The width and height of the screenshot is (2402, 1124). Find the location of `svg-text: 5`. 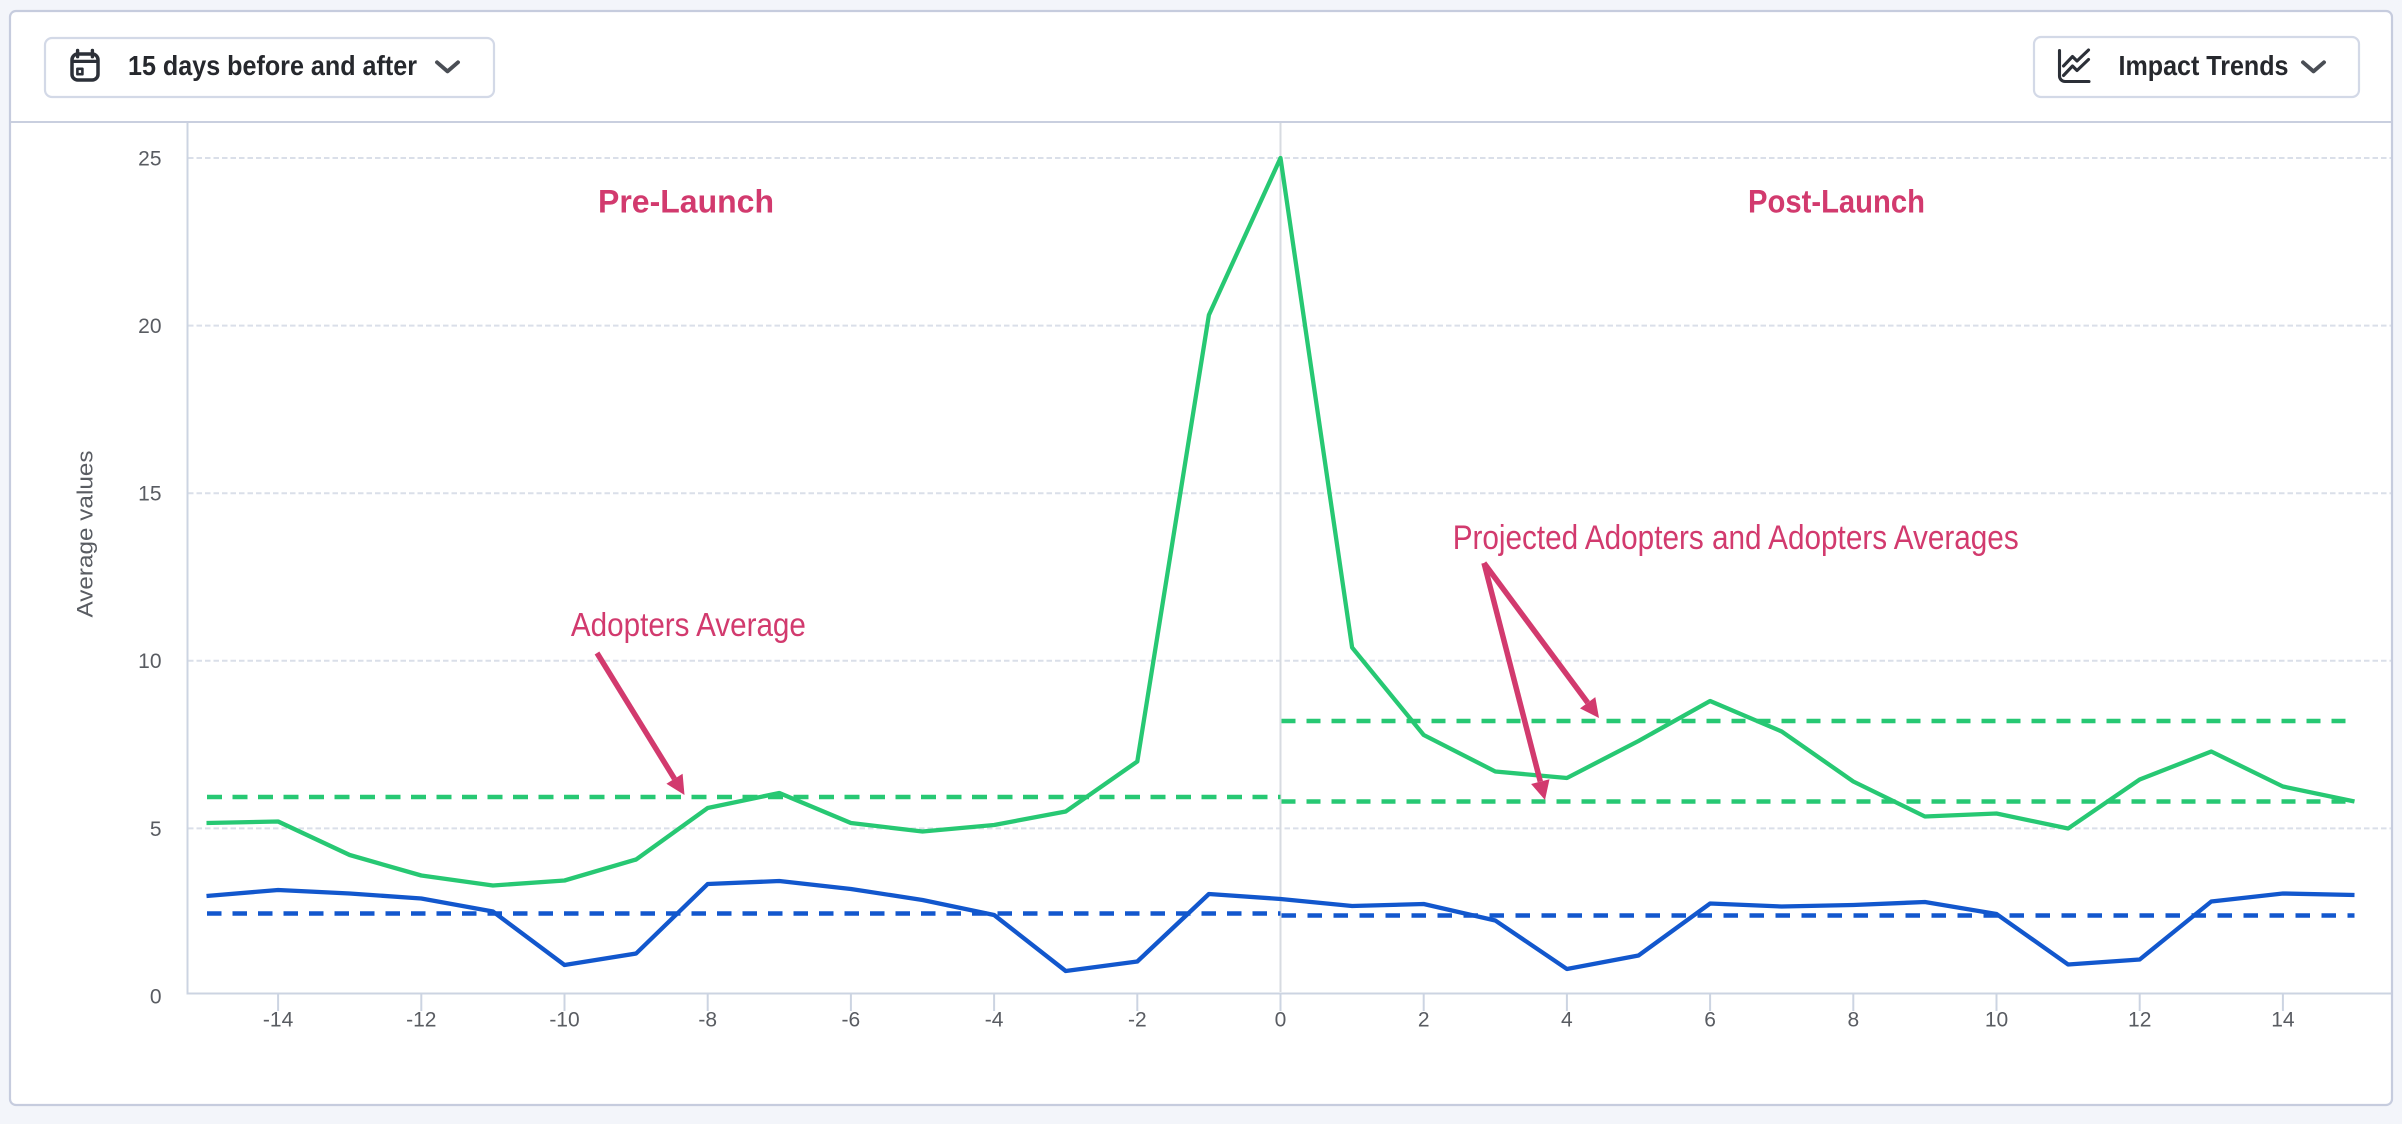

svg-text: 5 is located at coordinates (156, 829).